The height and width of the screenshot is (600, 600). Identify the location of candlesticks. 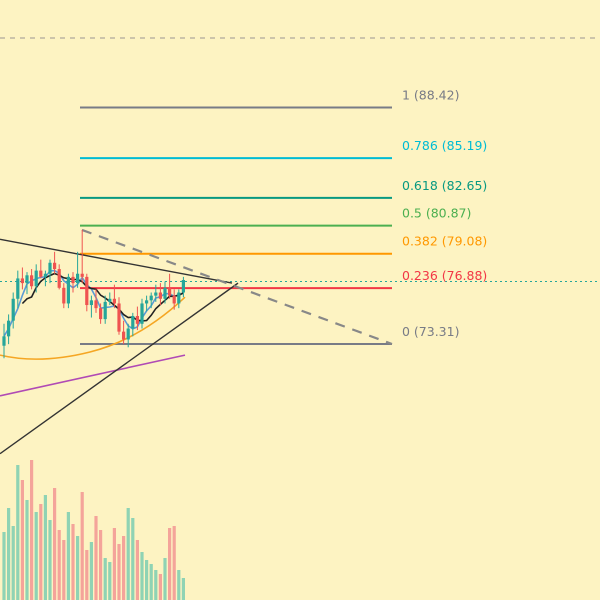
(93, 294).